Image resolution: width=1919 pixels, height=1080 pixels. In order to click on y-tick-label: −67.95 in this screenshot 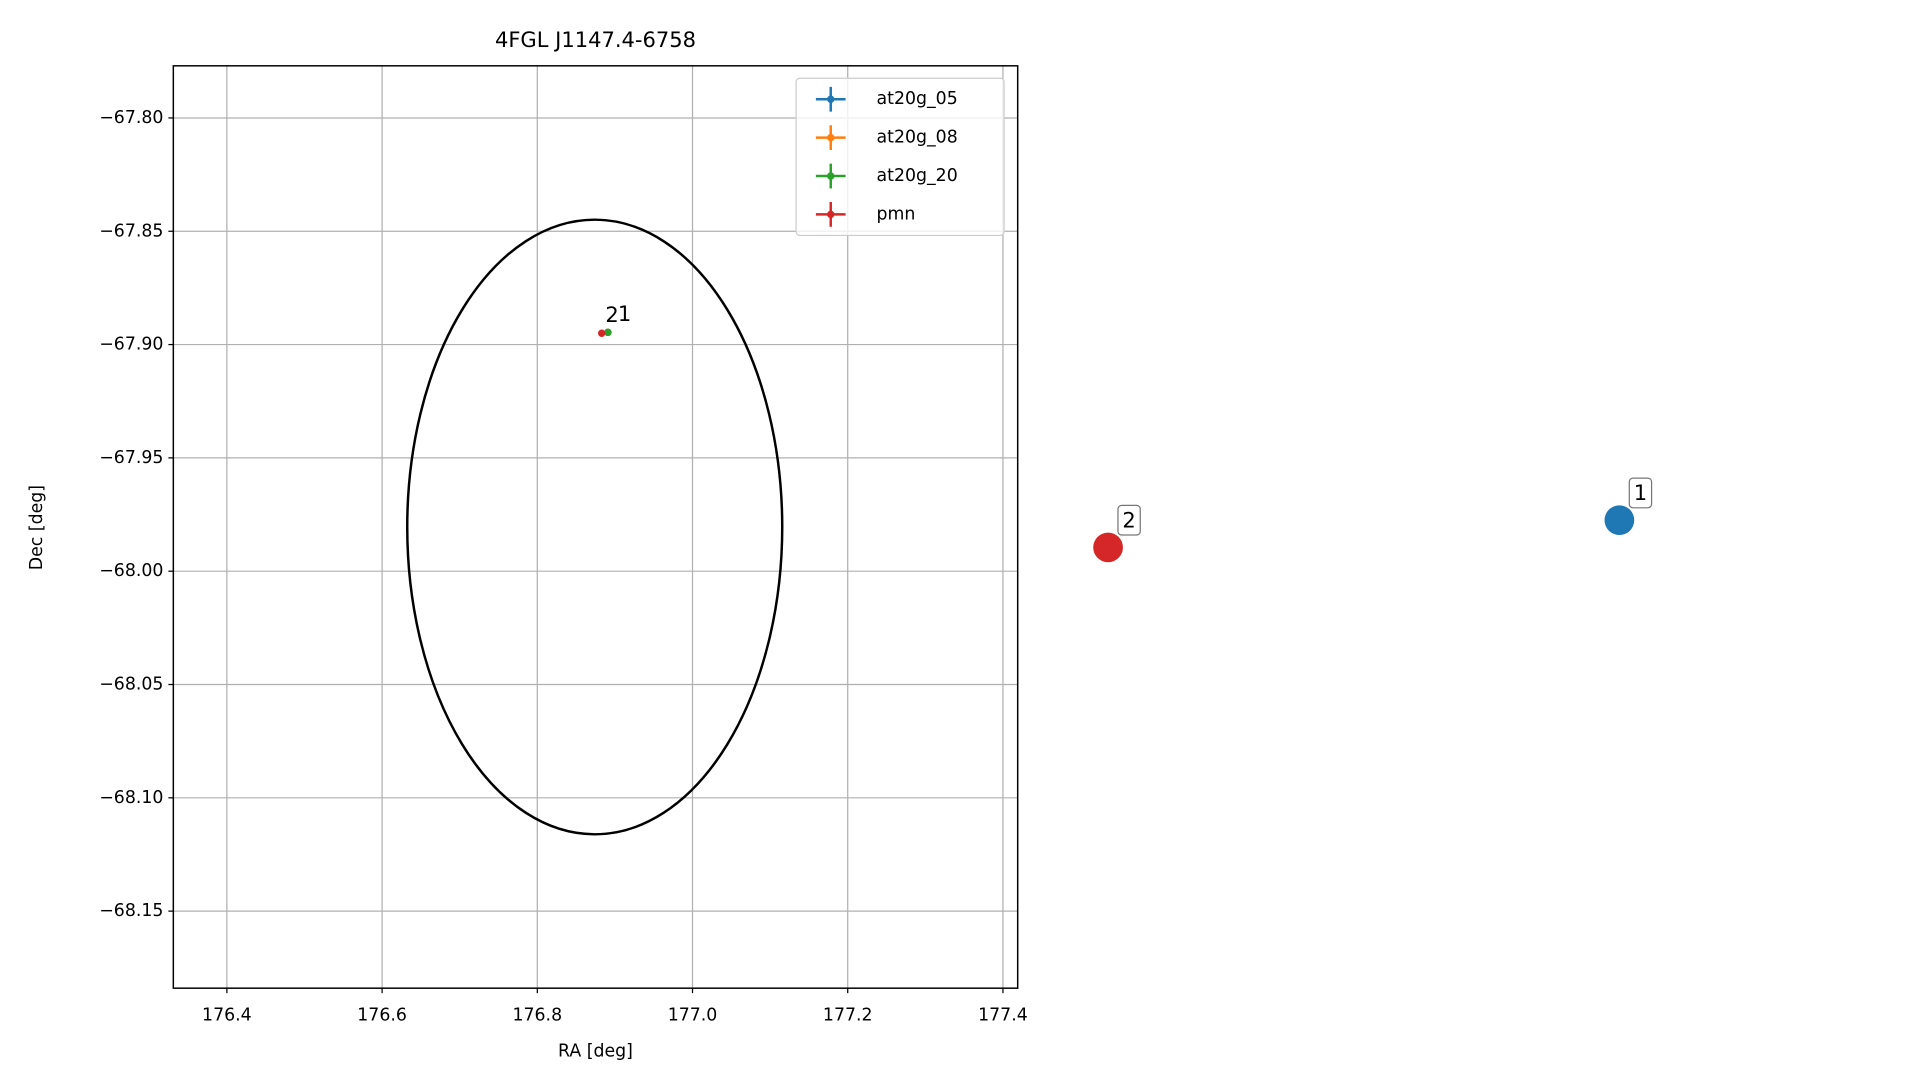, I will do `click(131, 458)`.